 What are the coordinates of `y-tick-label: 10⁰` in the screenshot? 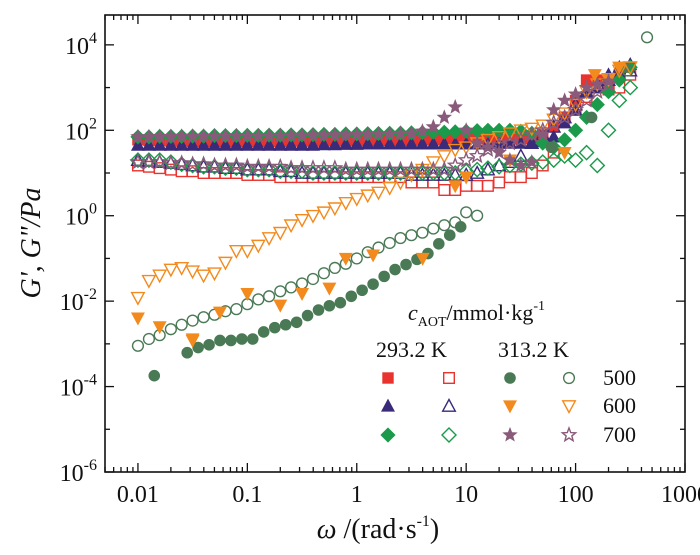 It's located at (81, 216).